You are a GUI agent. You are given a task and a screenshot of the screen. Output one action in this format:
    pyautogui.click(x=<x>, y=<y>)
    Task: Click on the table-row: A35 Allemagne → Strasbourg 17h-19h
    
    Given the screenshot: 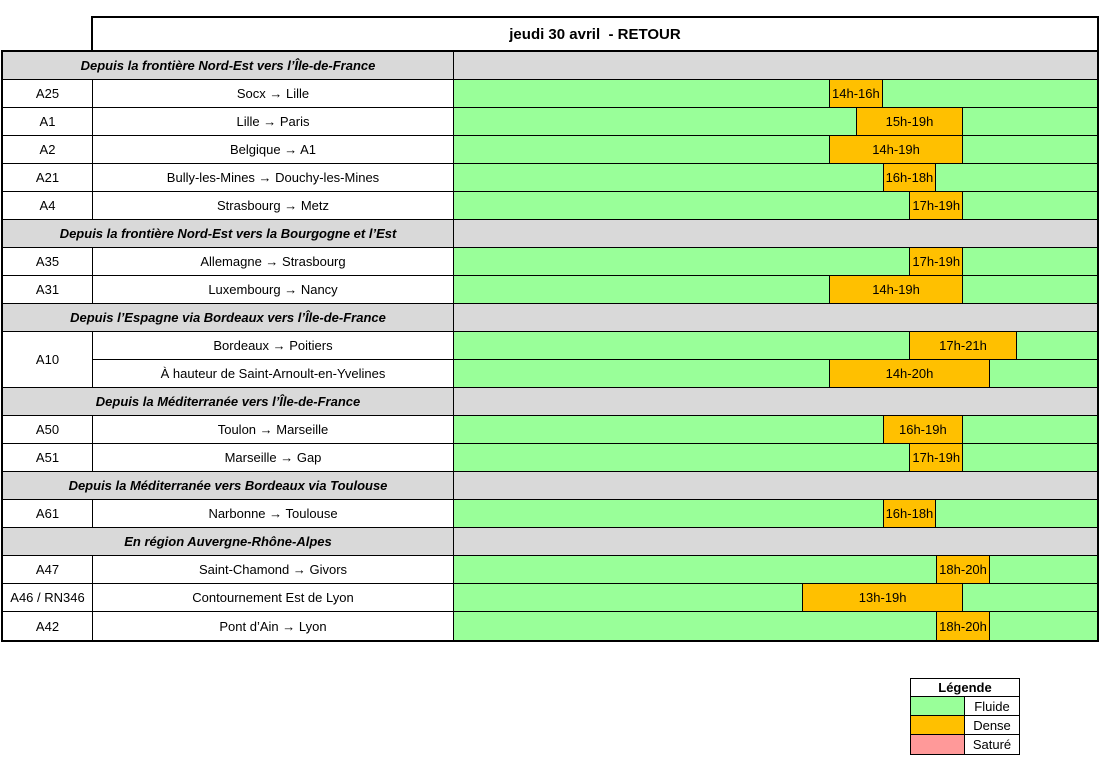 What is the action you would take?
    pyautogui.click(x=550, y=262)
    